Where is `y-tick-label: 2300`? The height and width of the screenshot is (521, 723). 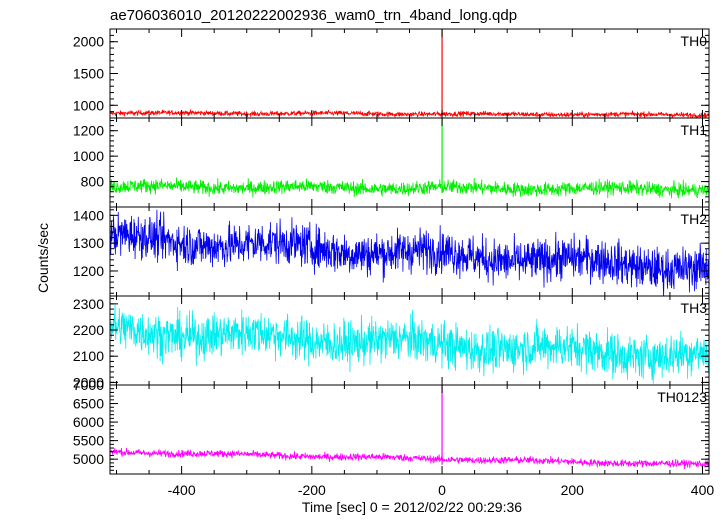
y-tick-label: 2300 is located at coordinates (88, 304).